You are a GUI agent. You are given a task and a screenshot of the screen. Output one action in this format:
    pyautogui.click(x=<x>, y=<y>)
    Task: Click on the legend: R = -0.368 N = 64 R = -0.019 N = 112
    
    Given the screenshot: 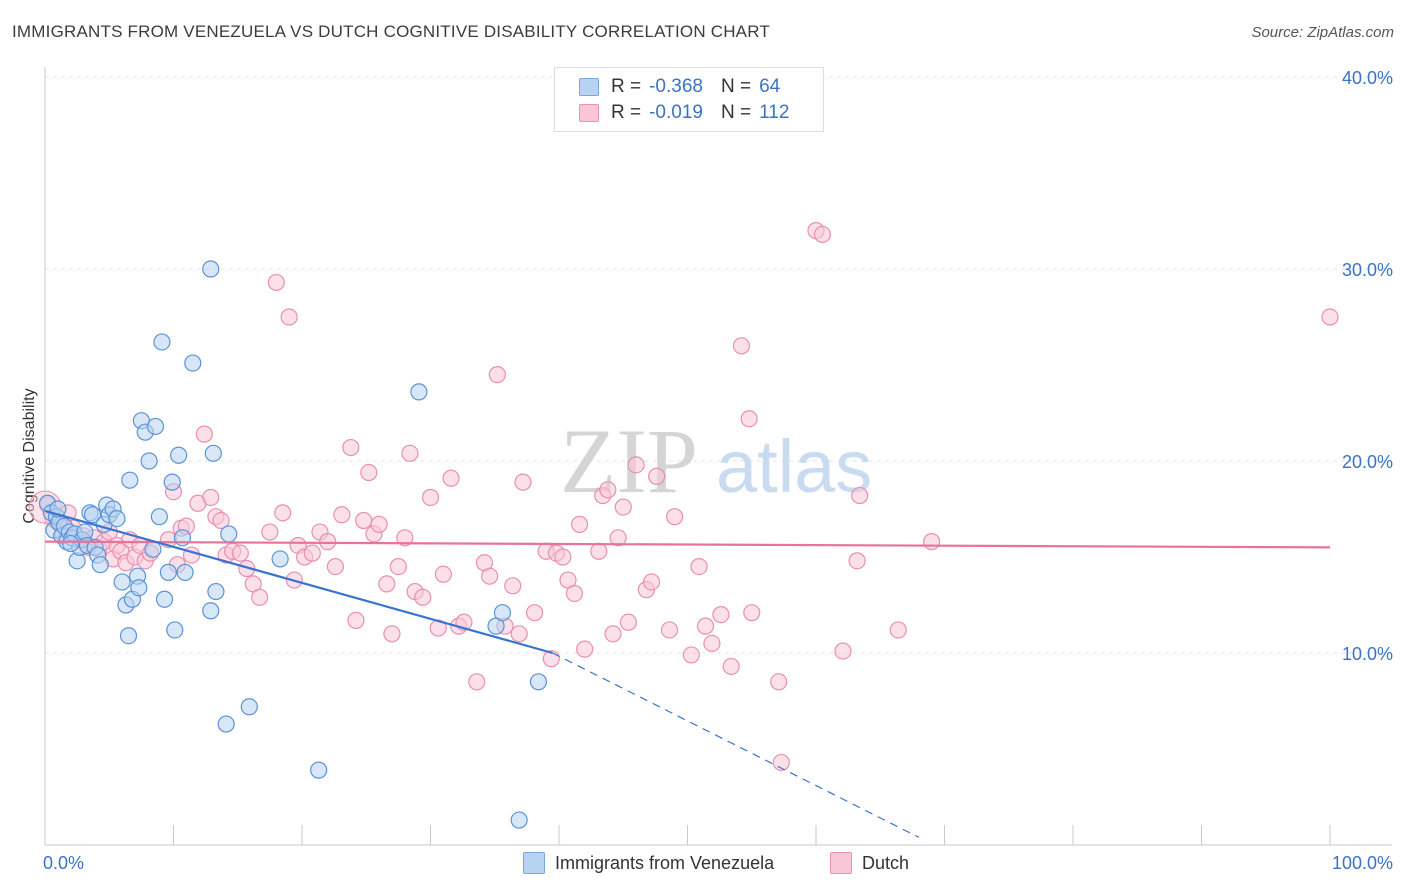 What is the action you would take?
    pyautogui.click(x=689, y=99)
    